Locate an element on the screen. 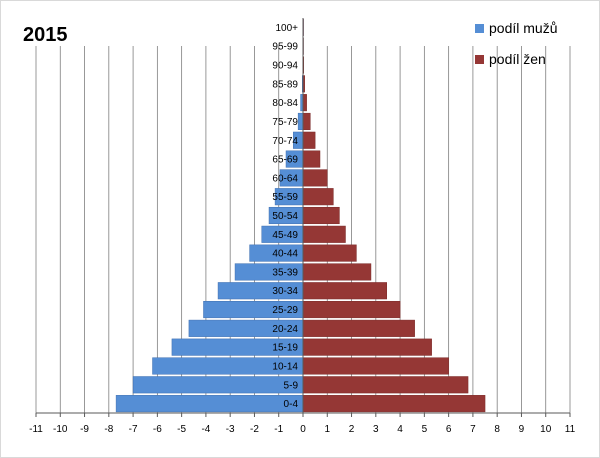 This screenshot has width=600, height=458. legend-label: podíl mužů is located at coordinates (523, 28).